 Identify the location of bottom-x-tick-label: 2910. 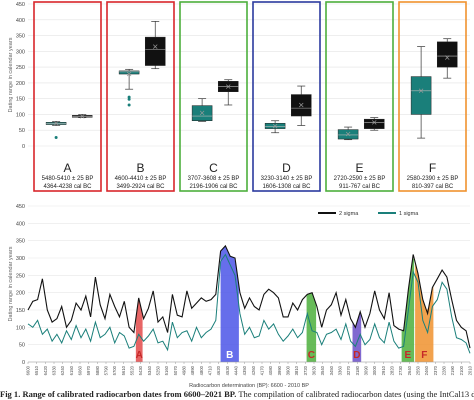
(383, 370).